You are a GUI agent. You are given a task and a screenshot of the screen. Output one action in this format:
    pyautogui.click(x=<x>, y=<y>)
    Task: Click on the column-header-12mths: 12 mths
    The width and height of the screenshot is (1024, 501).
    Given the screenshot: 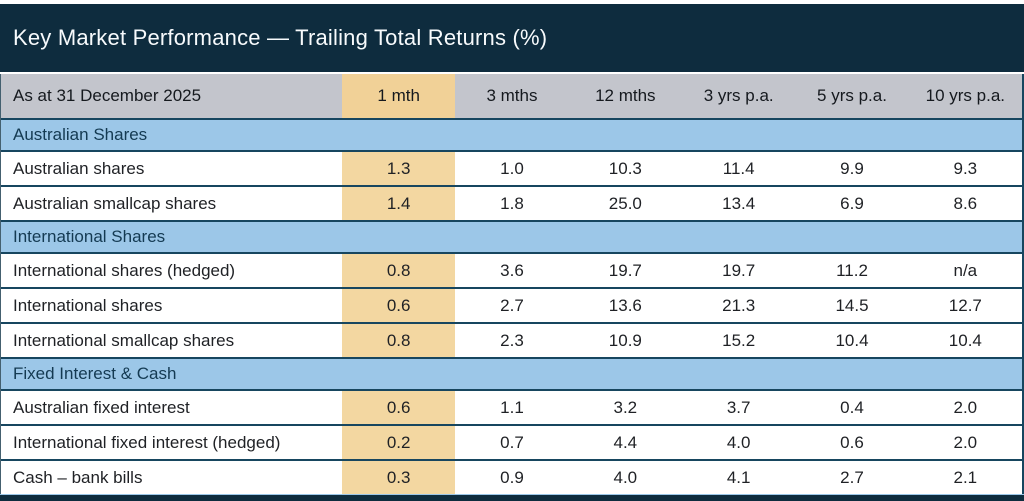 What is the action you would take?
    pyautogui.click(x=625, y=95)
    